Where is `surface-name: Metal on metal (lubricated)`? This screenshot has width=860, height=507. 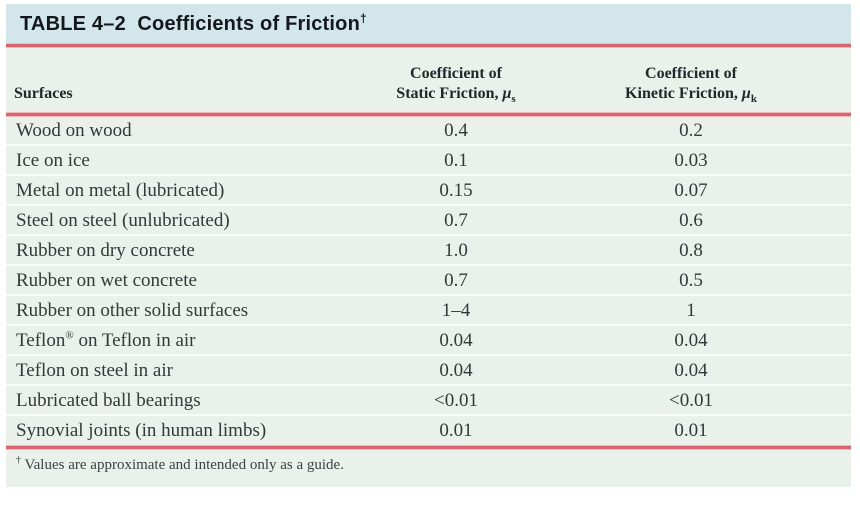
surface-name: Metal on metal (lubricated) is located at coordinates (120, 190).